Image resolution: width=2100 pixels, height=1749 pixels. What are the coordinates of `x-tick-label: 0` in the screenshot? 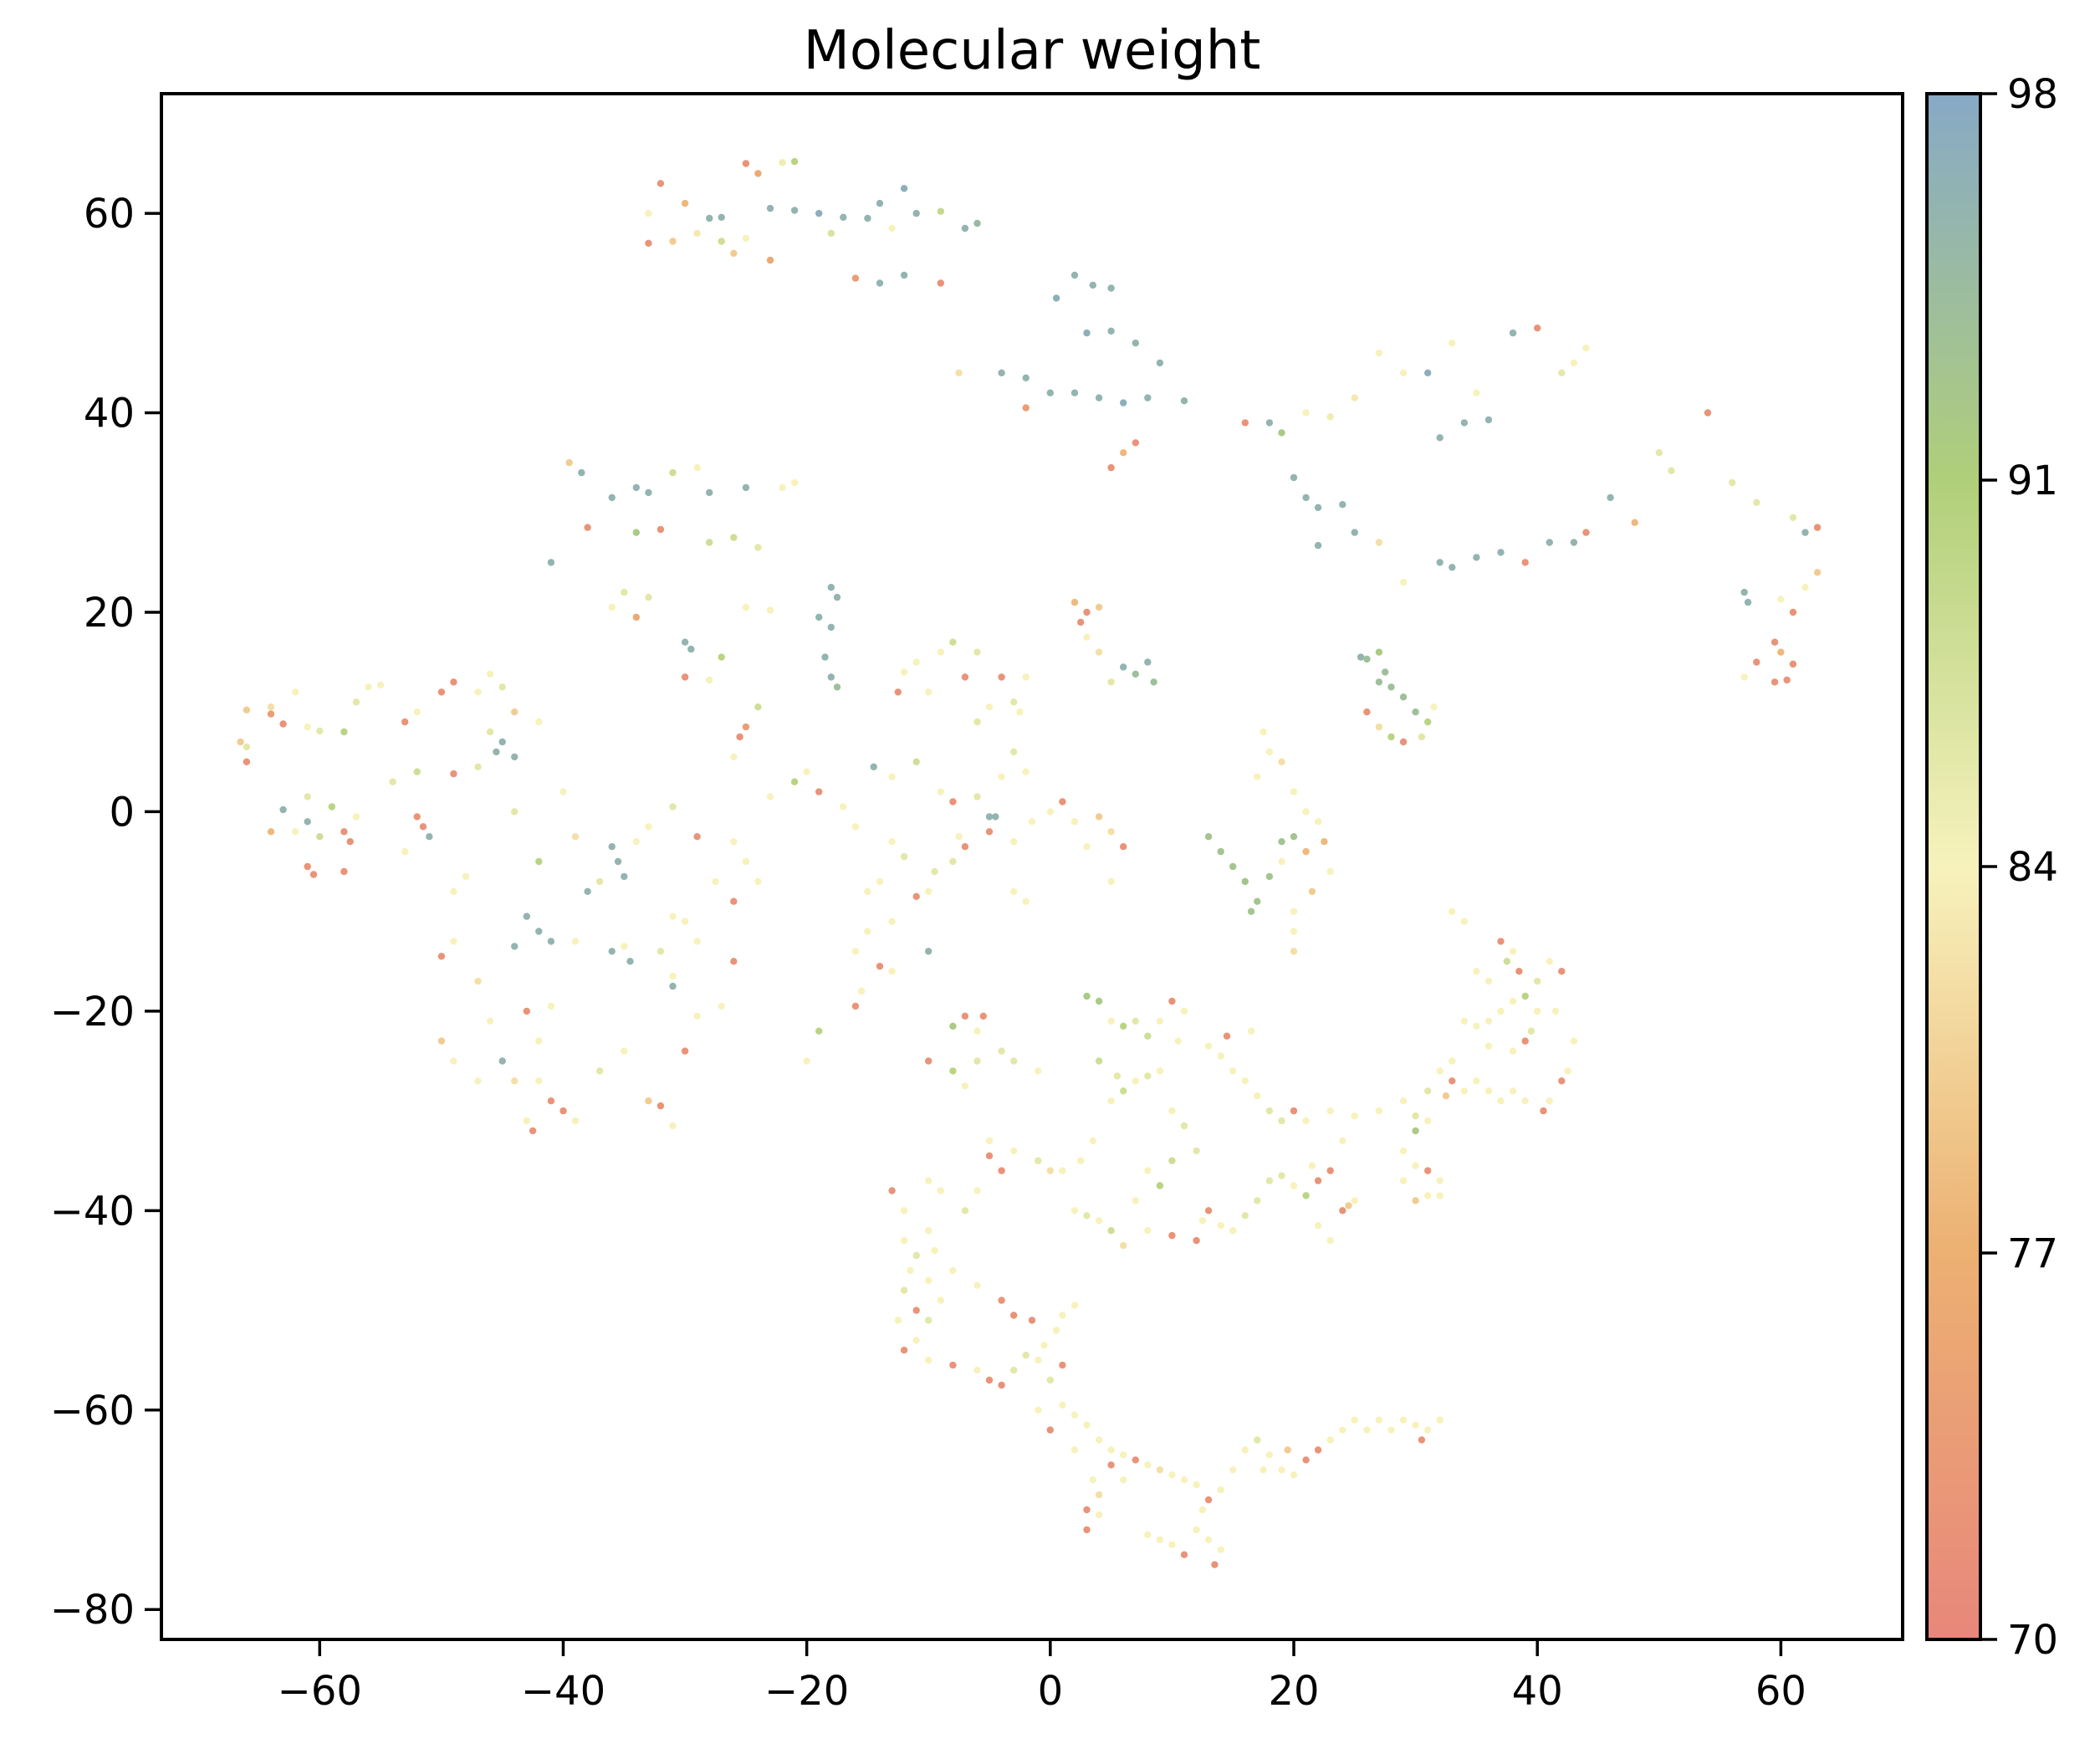 It's located at (1051, 1691).